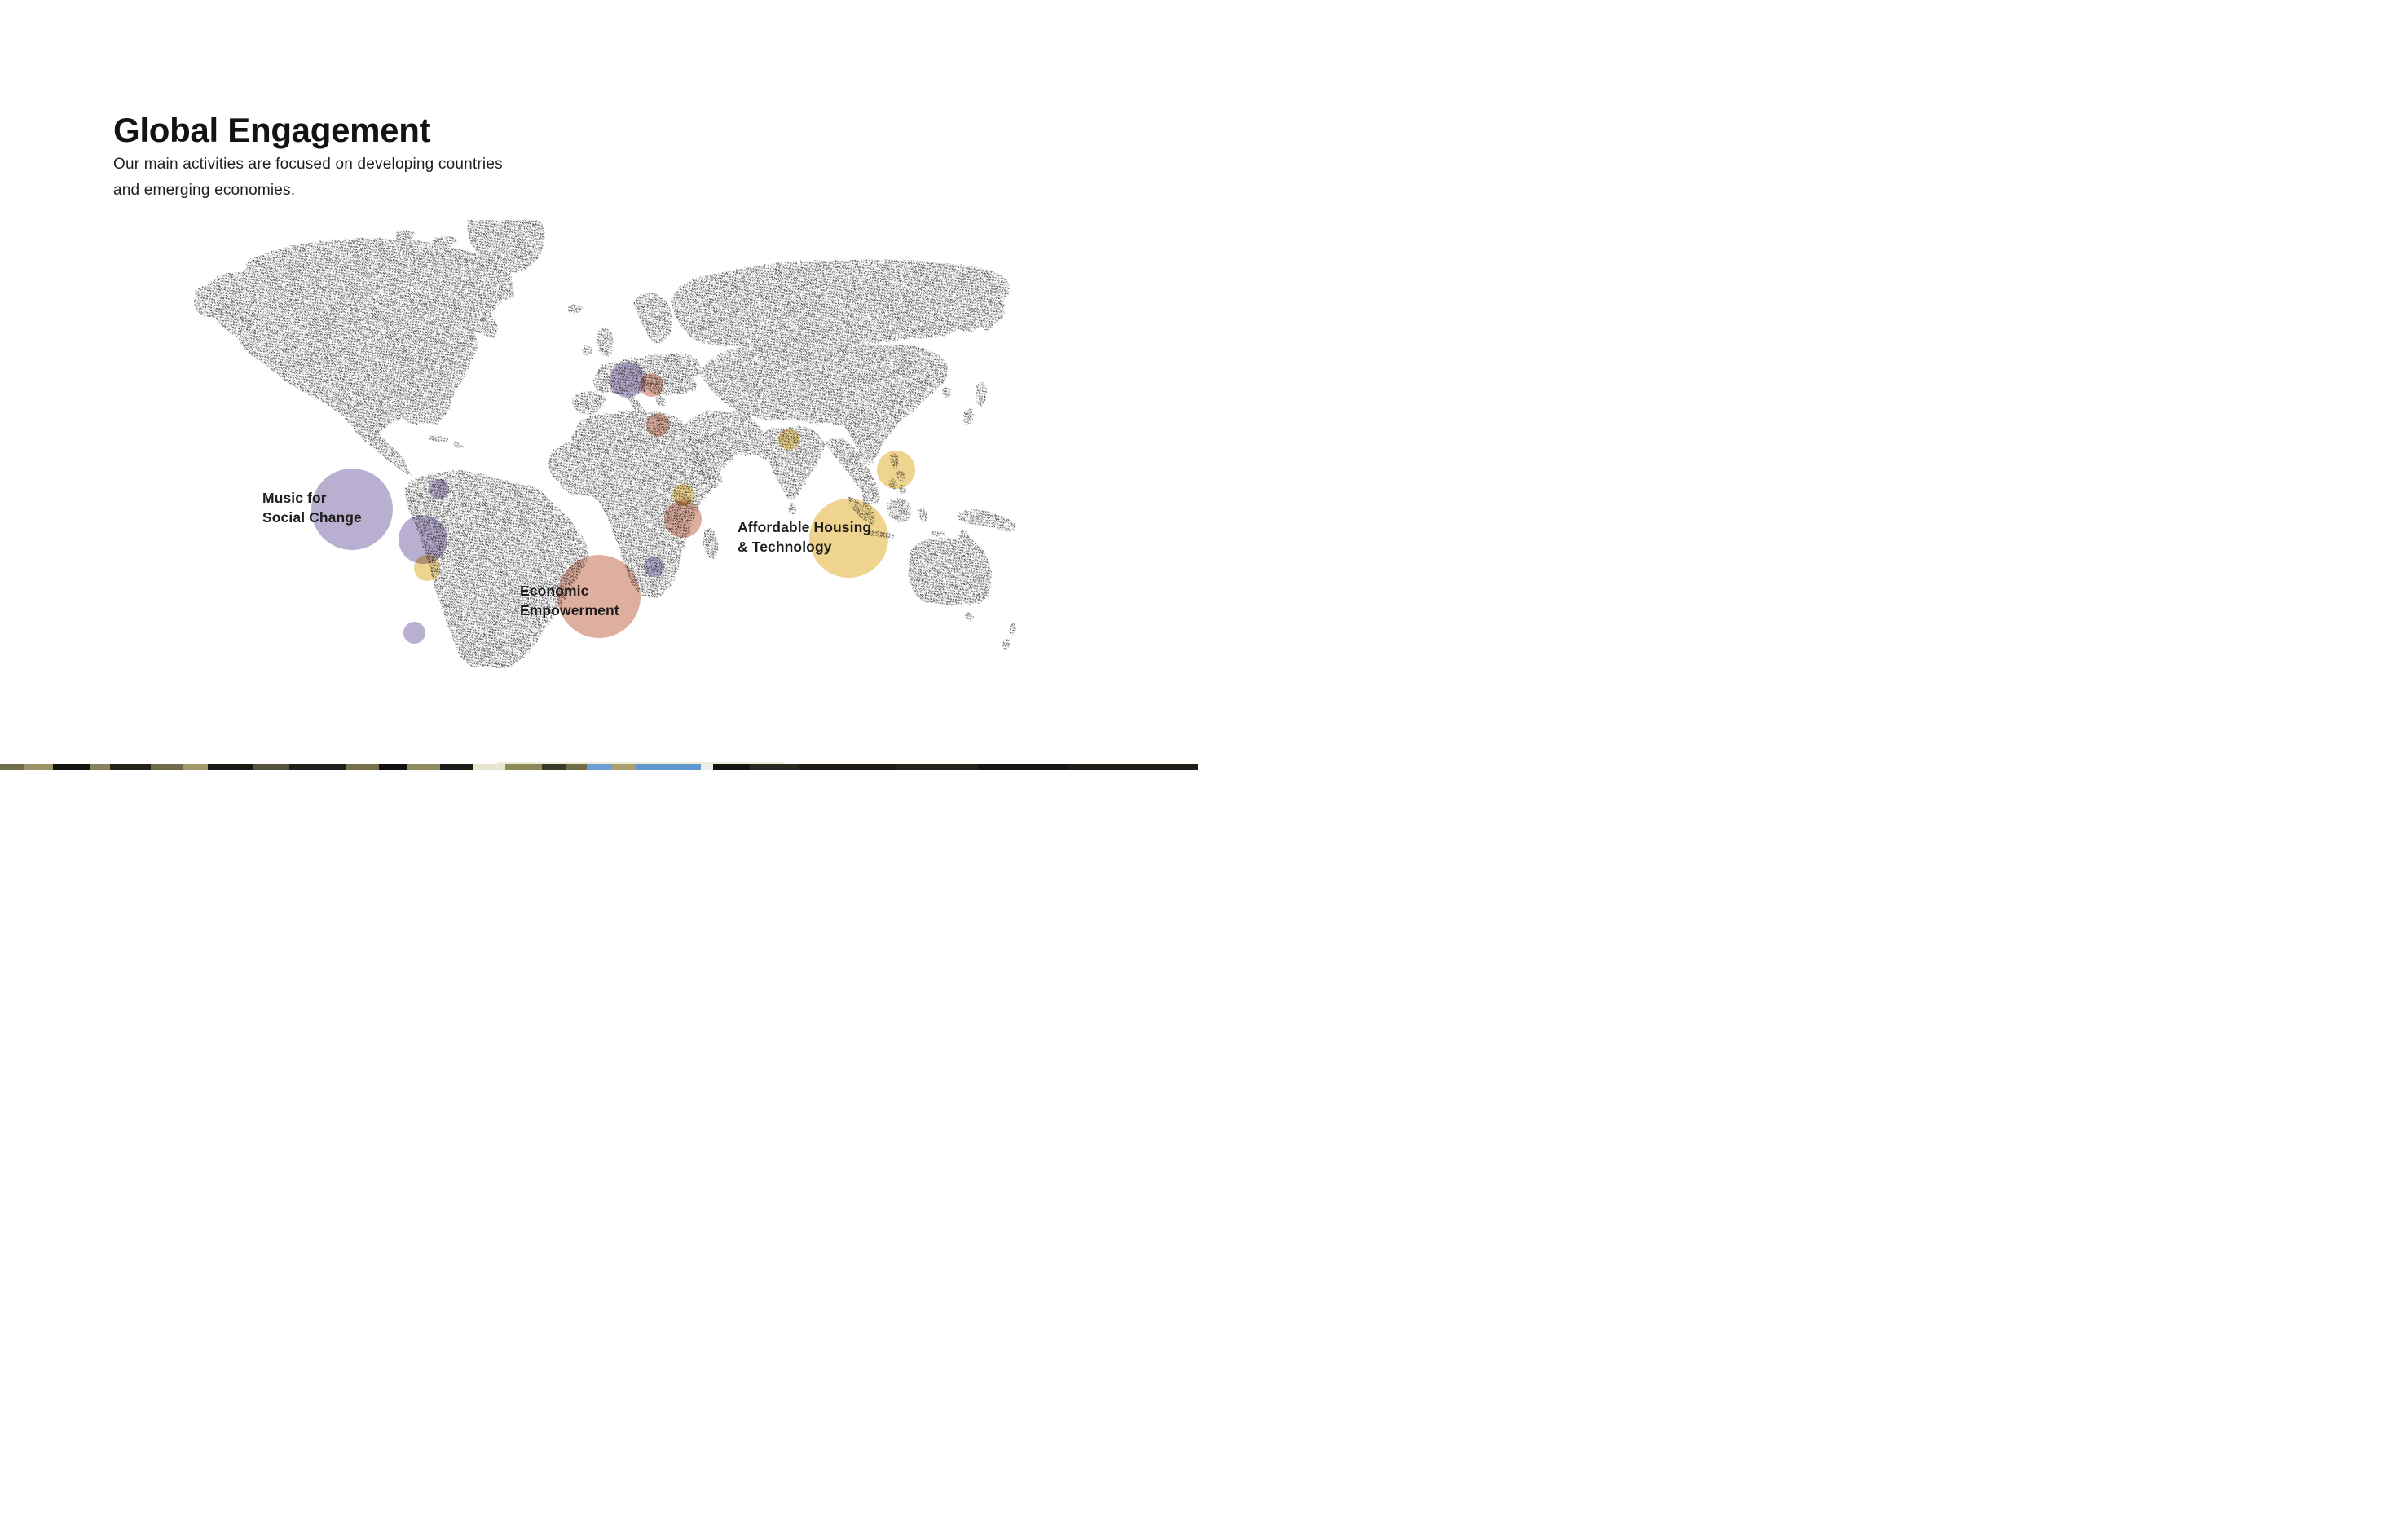 This screenshot has height=1540, width=2396. What do you see at coordinates (204, 190) in the screenshot?
I see `intro-line-2: and emerging economies.` at bounding box center [204, 190].